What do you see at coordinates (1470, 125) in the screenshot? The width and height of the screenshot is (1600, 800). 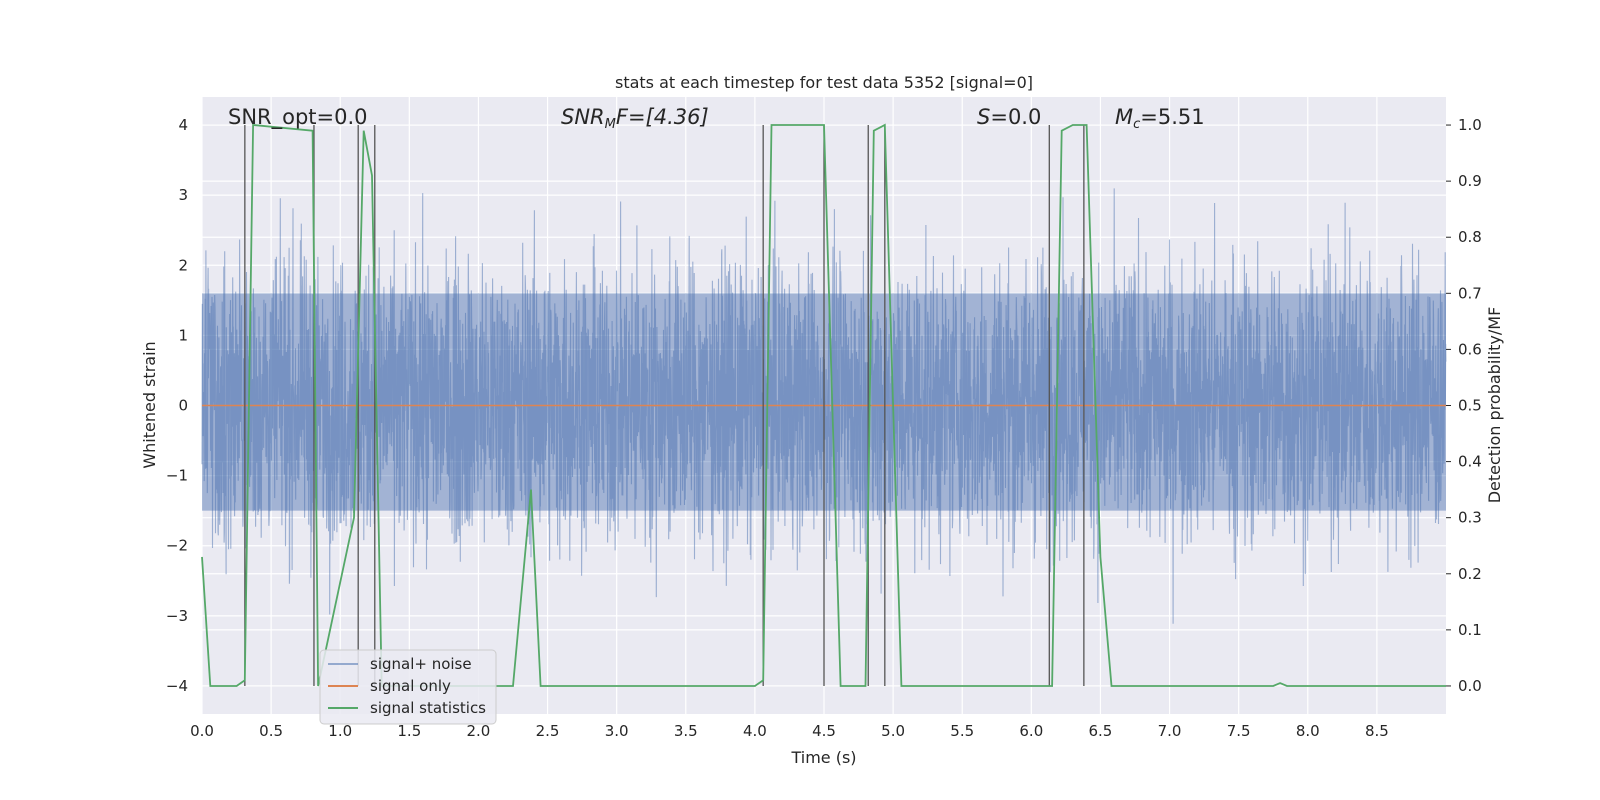 I see `y2-tick-label: 1.0` at bounding box center [1470, 125].